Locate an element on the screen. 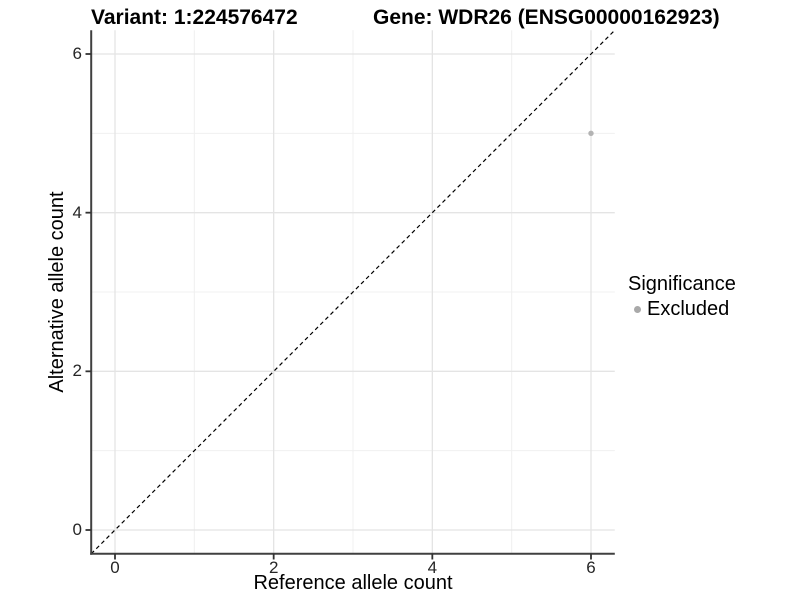  y-tick-label: 0 is located at coordinates (77, 529).